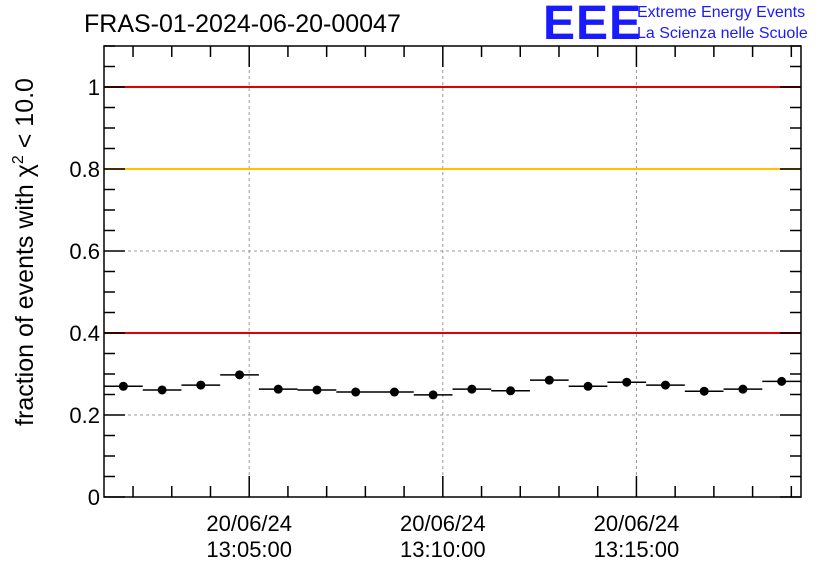 The width and height of the screenshot is (836, 572). What do you see at coordinates (84, 415) in the screenshot?
I see `y-tick-label: 0.2` at bounding box center [84, 415].